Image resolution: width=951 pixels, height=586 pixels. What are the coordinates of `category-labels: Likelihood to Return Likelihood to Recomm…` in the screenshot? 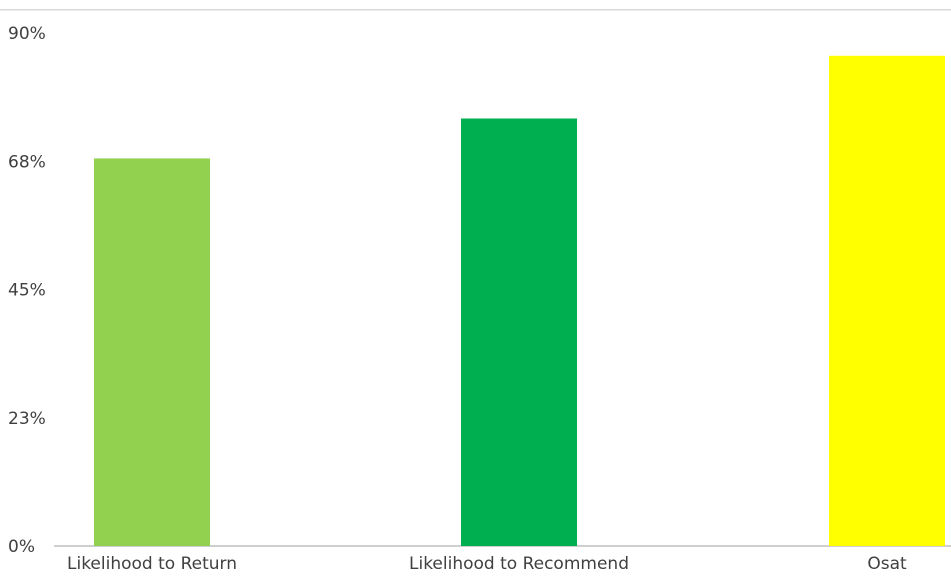 It's located at (487, 564).